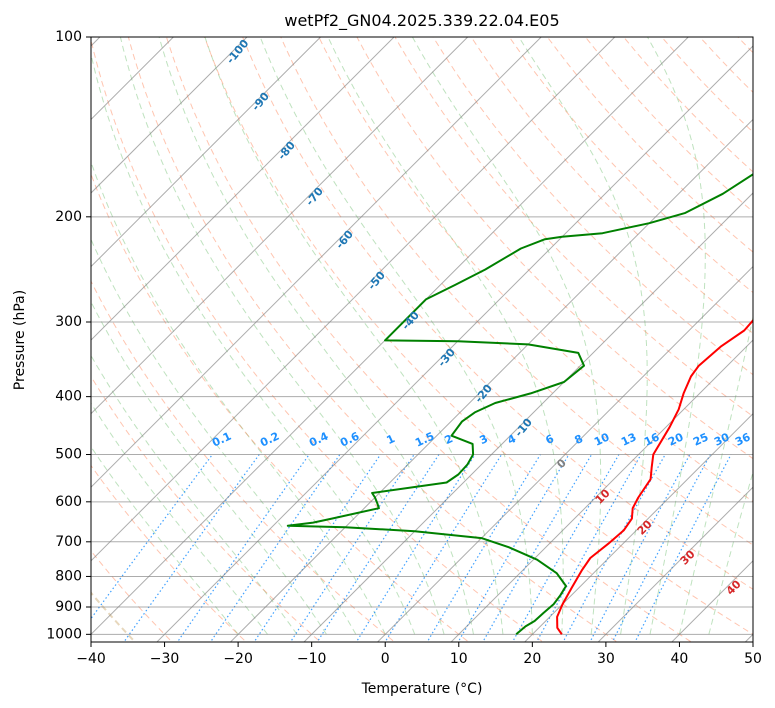 This screenshot has height=708, width=775. I want to click on mixing-ratio-label: 10, so click(602, 439).